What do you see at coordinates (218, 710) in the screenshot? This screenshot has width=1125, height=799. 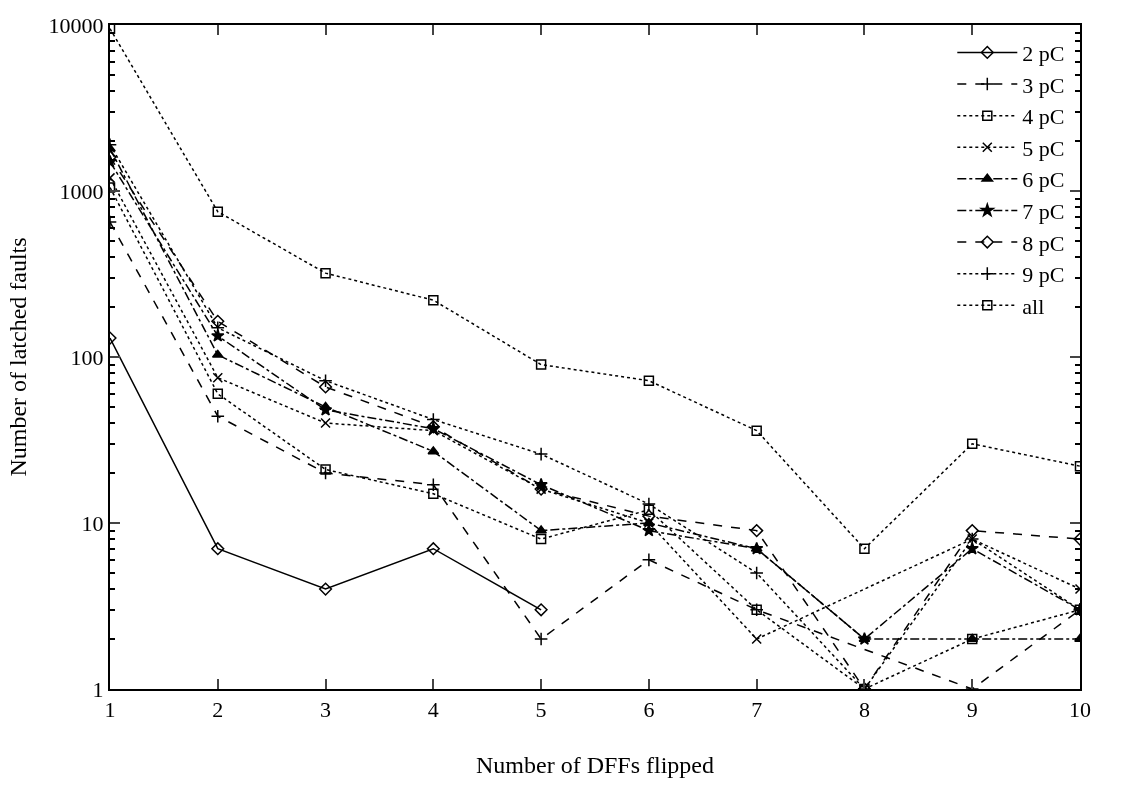 I see `x-tick-label: 2` at bounding box center [218, 710].